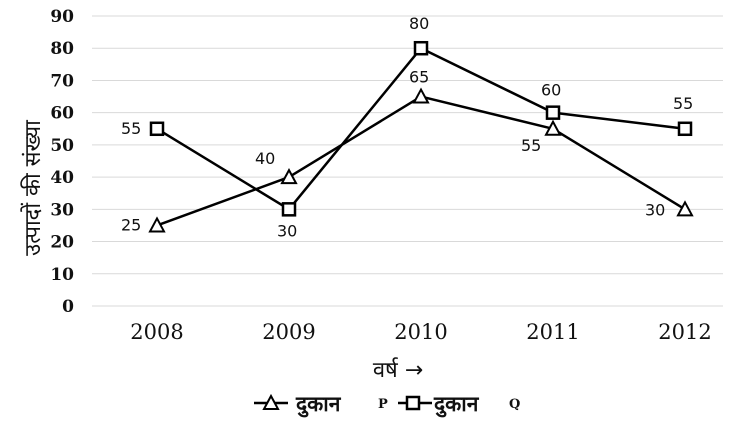 The width and height of the screenshot is (747, 423). Describe the element at coordinates (318, 405) in the screenshot. I see `legend-label-p: दुकान` at that location.